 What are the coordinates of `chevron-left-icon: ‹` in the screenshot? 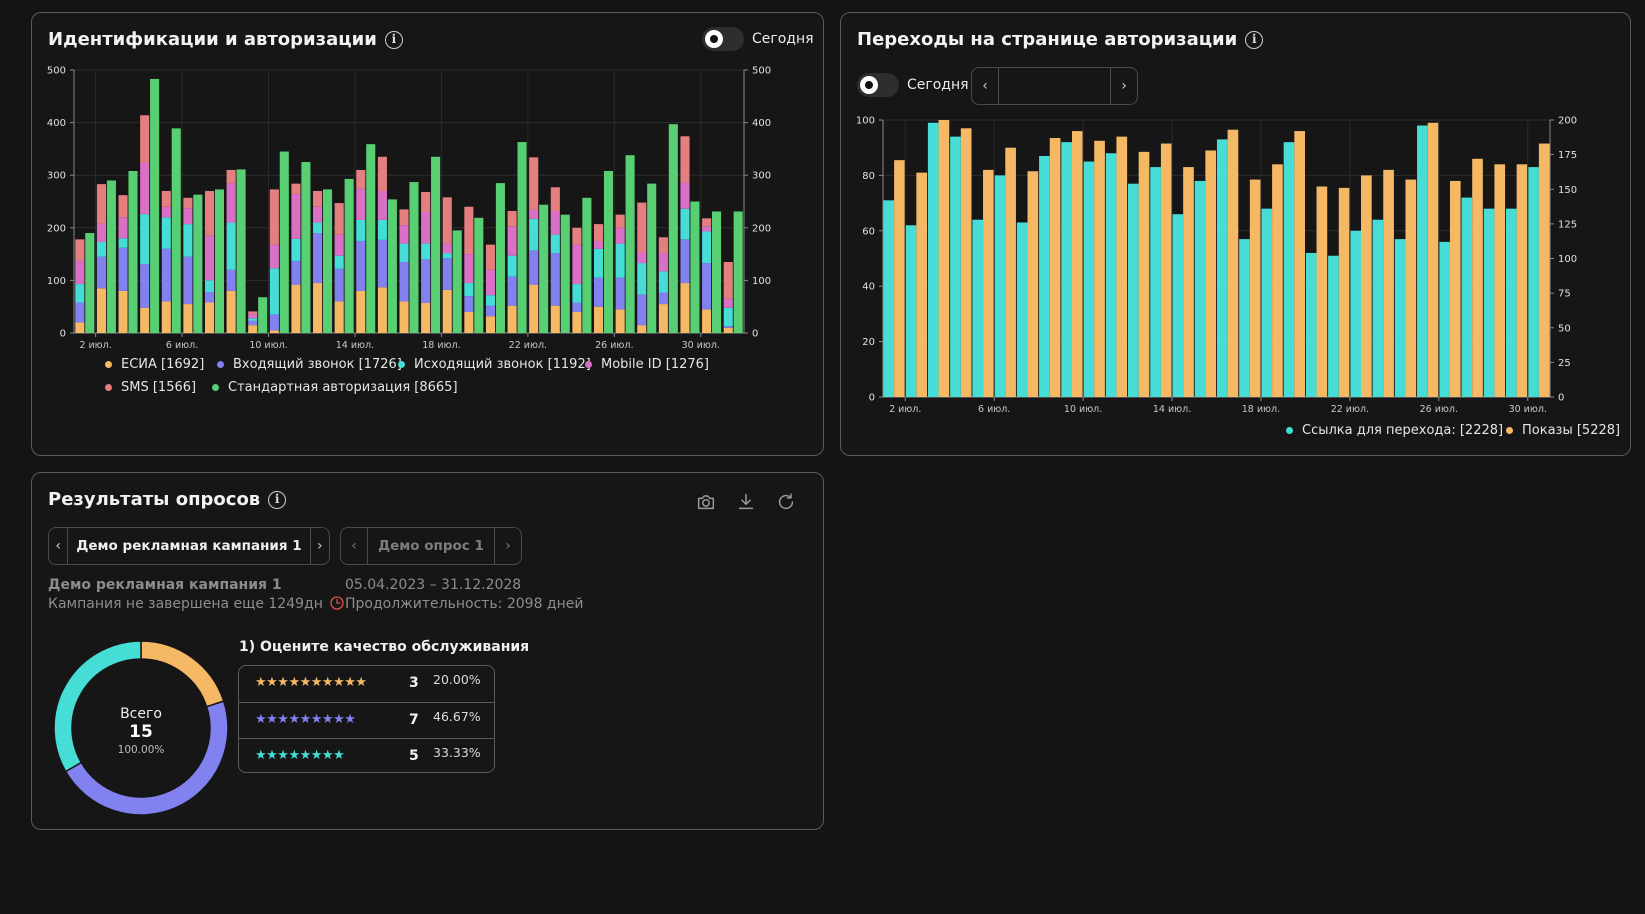 It's located at (59, 546).